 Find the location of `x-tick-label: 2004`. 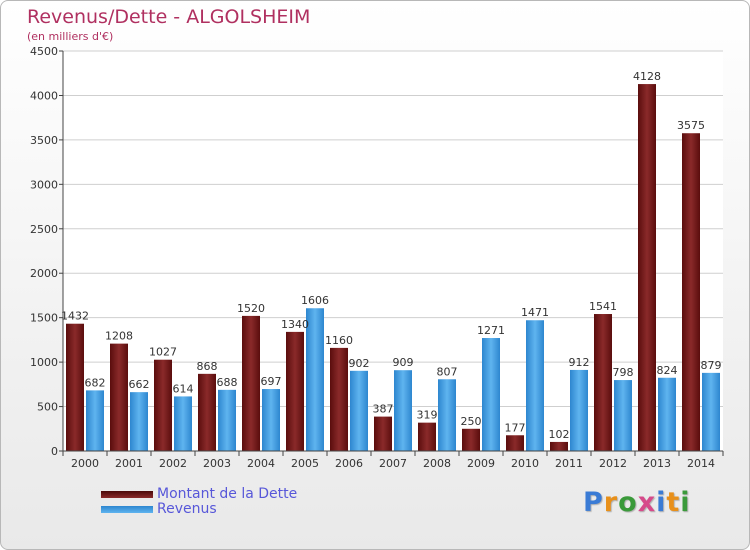

x-tick-label: 2004 is located at coordinates (261, 463).